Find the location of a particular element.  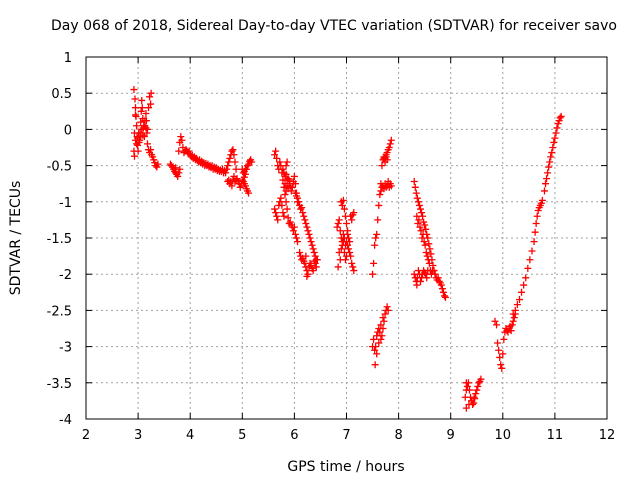

y-tick-labels: 1 0.5 0 -0.5 -1 -1.5 -2 -2.5 -3 -3.5 -4 is located at coordinates (59, 239).